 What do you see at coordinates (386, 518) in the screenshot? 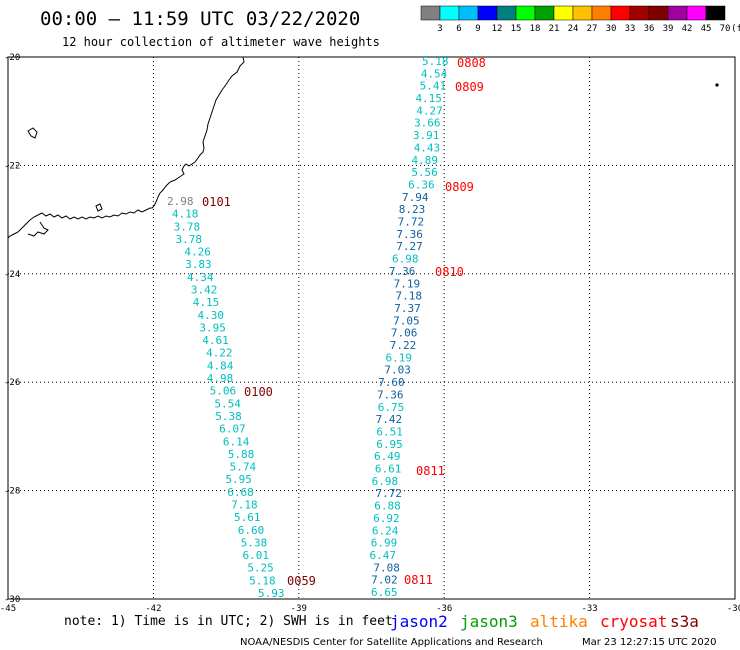
I see `swh-value: 6.92` at bounding box center [386, 518].